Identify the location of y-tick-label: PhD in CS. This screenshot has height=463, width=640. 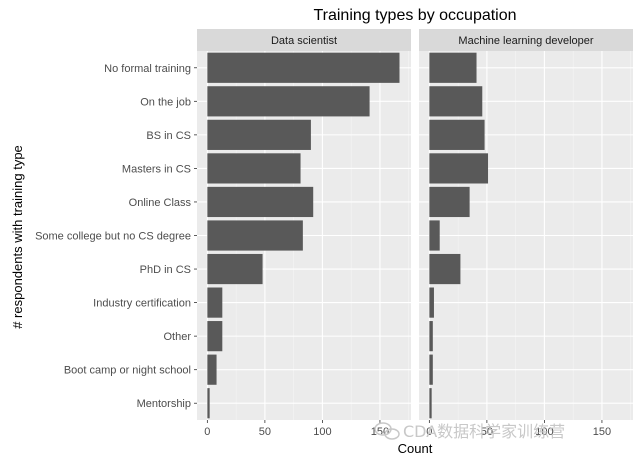
(165, 270).